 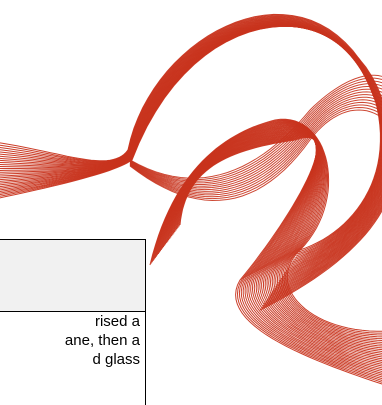 I want to click on card-text-line: rised a, so click(x=117, y=321).